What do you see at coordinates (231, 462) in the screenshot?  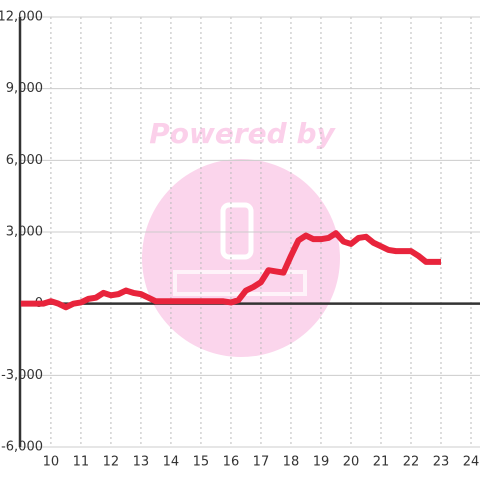 I see `x-tick-label: 16` at bounding box center [231, 462].